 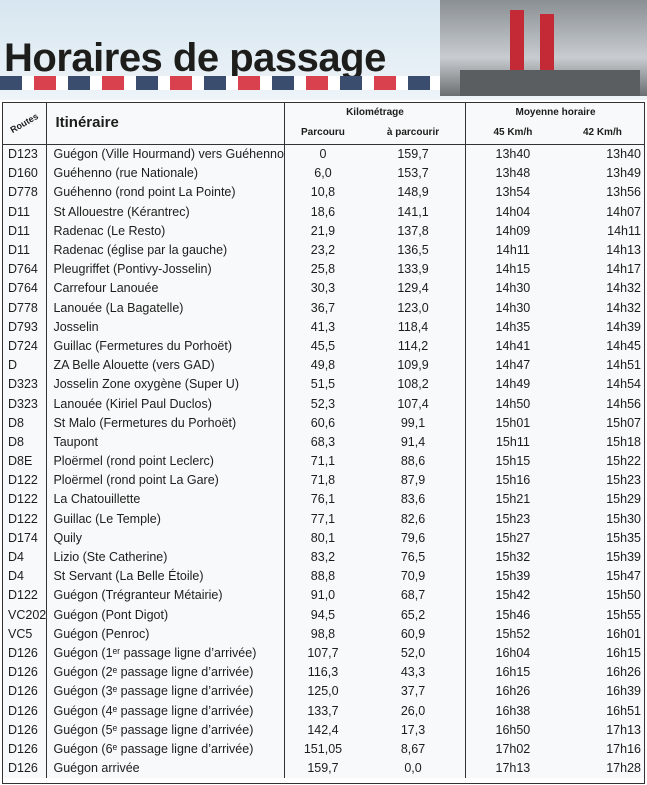 I want to click on km-left: 109,9, so click(x=413, y=365).